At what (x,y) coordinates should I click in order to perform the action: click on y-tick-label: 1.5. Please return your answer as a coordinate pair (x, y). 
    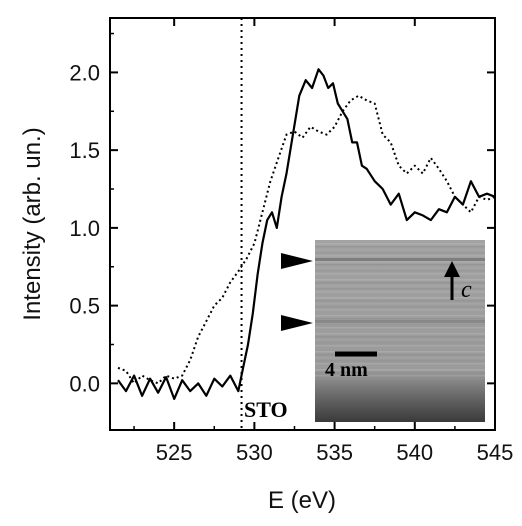
    Looking at the image, I should click on (84, 150).